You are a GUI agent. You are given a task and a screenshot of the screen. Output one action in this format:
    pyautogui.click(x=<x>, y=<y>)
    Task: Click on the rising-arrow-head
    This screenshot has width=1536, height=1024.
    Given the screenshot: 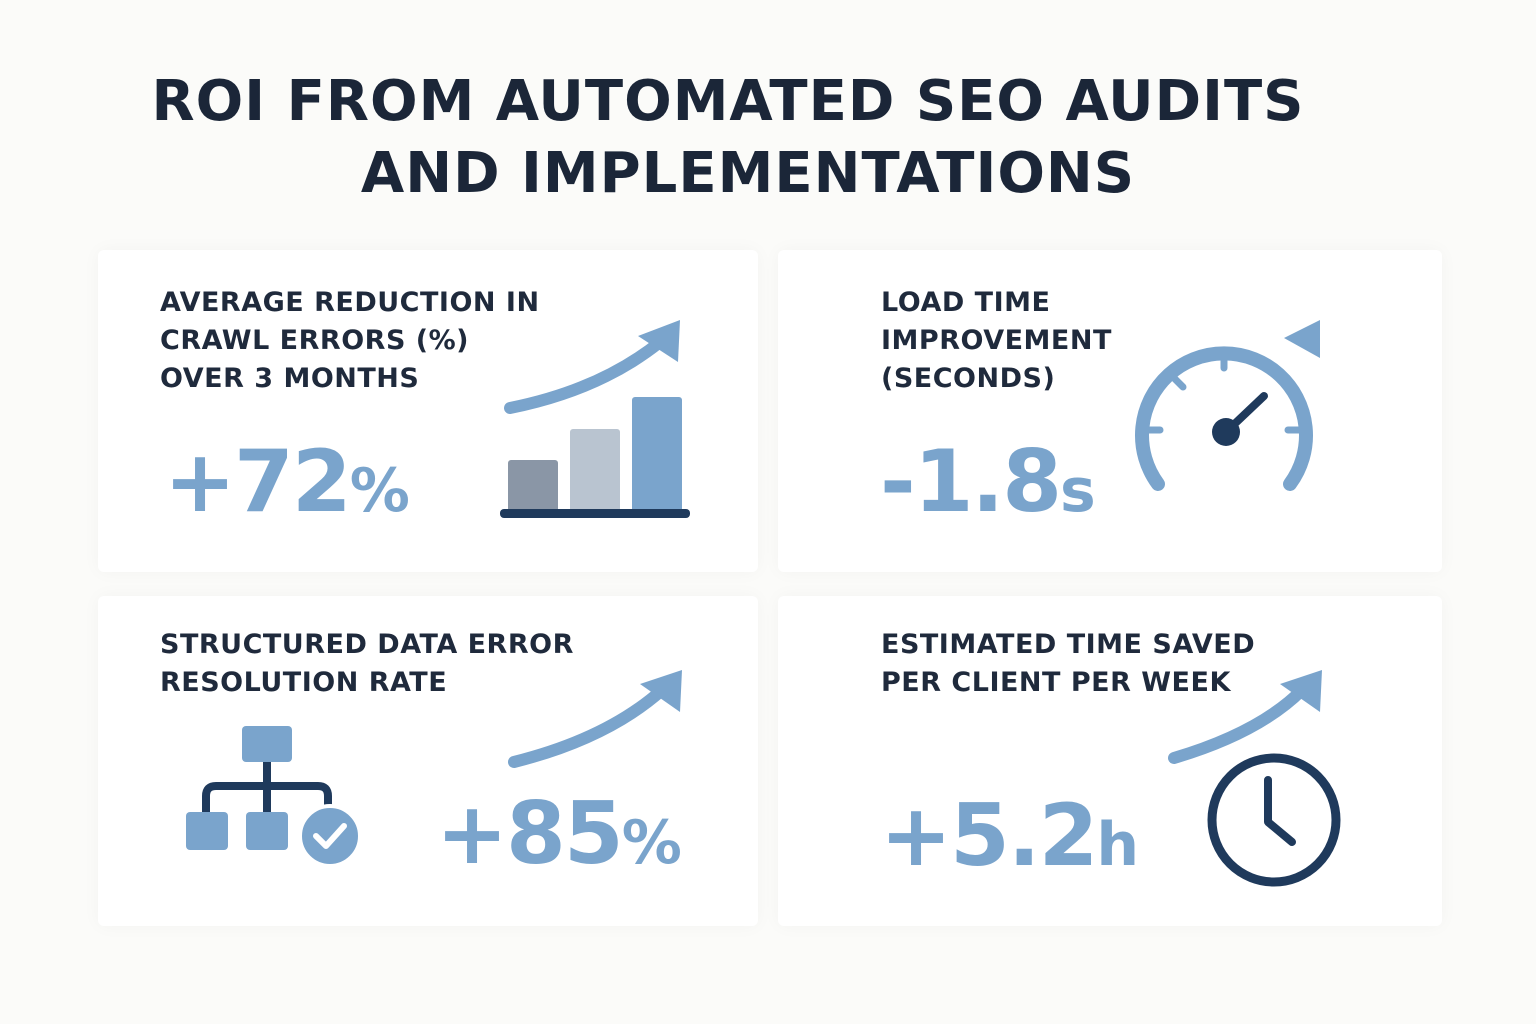 What is the action you would take?
    pyautogui.click(x=659, y=341)
    